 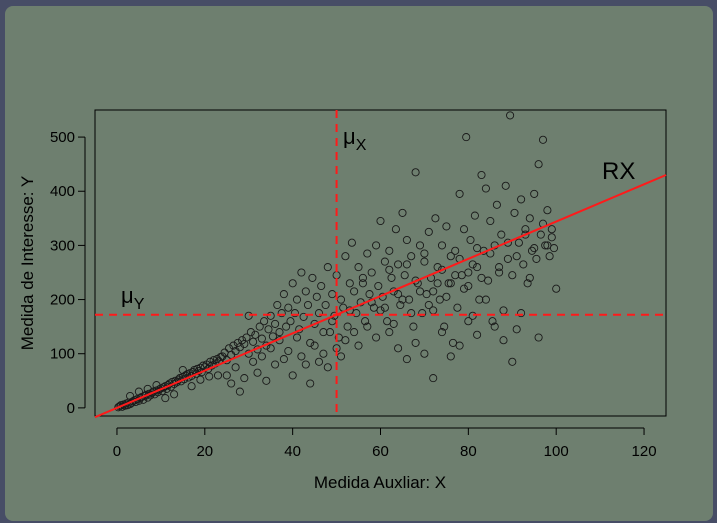 What do you see at coordinates (556, 451) in the screenshot?
I see `x-tick-label: 100` at bounding box center [556, 451].